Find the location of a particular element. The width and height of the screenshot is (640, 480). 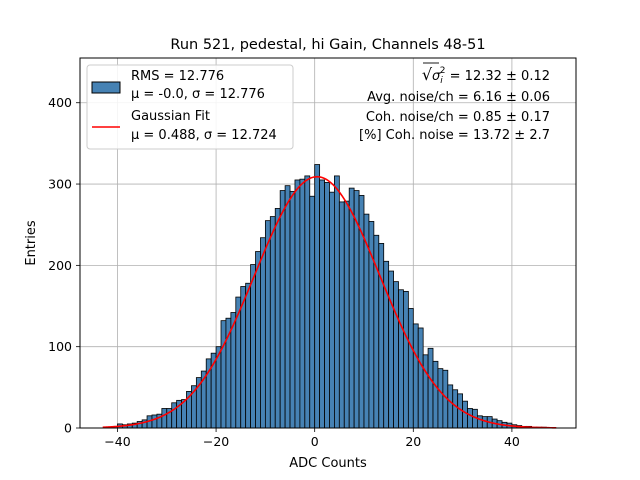

y-tick-label: 400 is located at coordinates (60, 102).